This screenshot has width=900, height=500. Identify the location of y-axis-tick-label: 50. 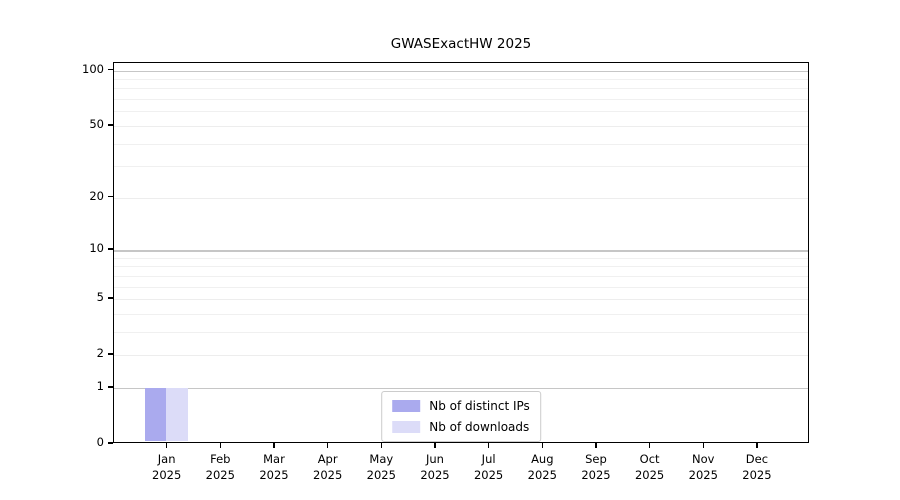
(96, 123).